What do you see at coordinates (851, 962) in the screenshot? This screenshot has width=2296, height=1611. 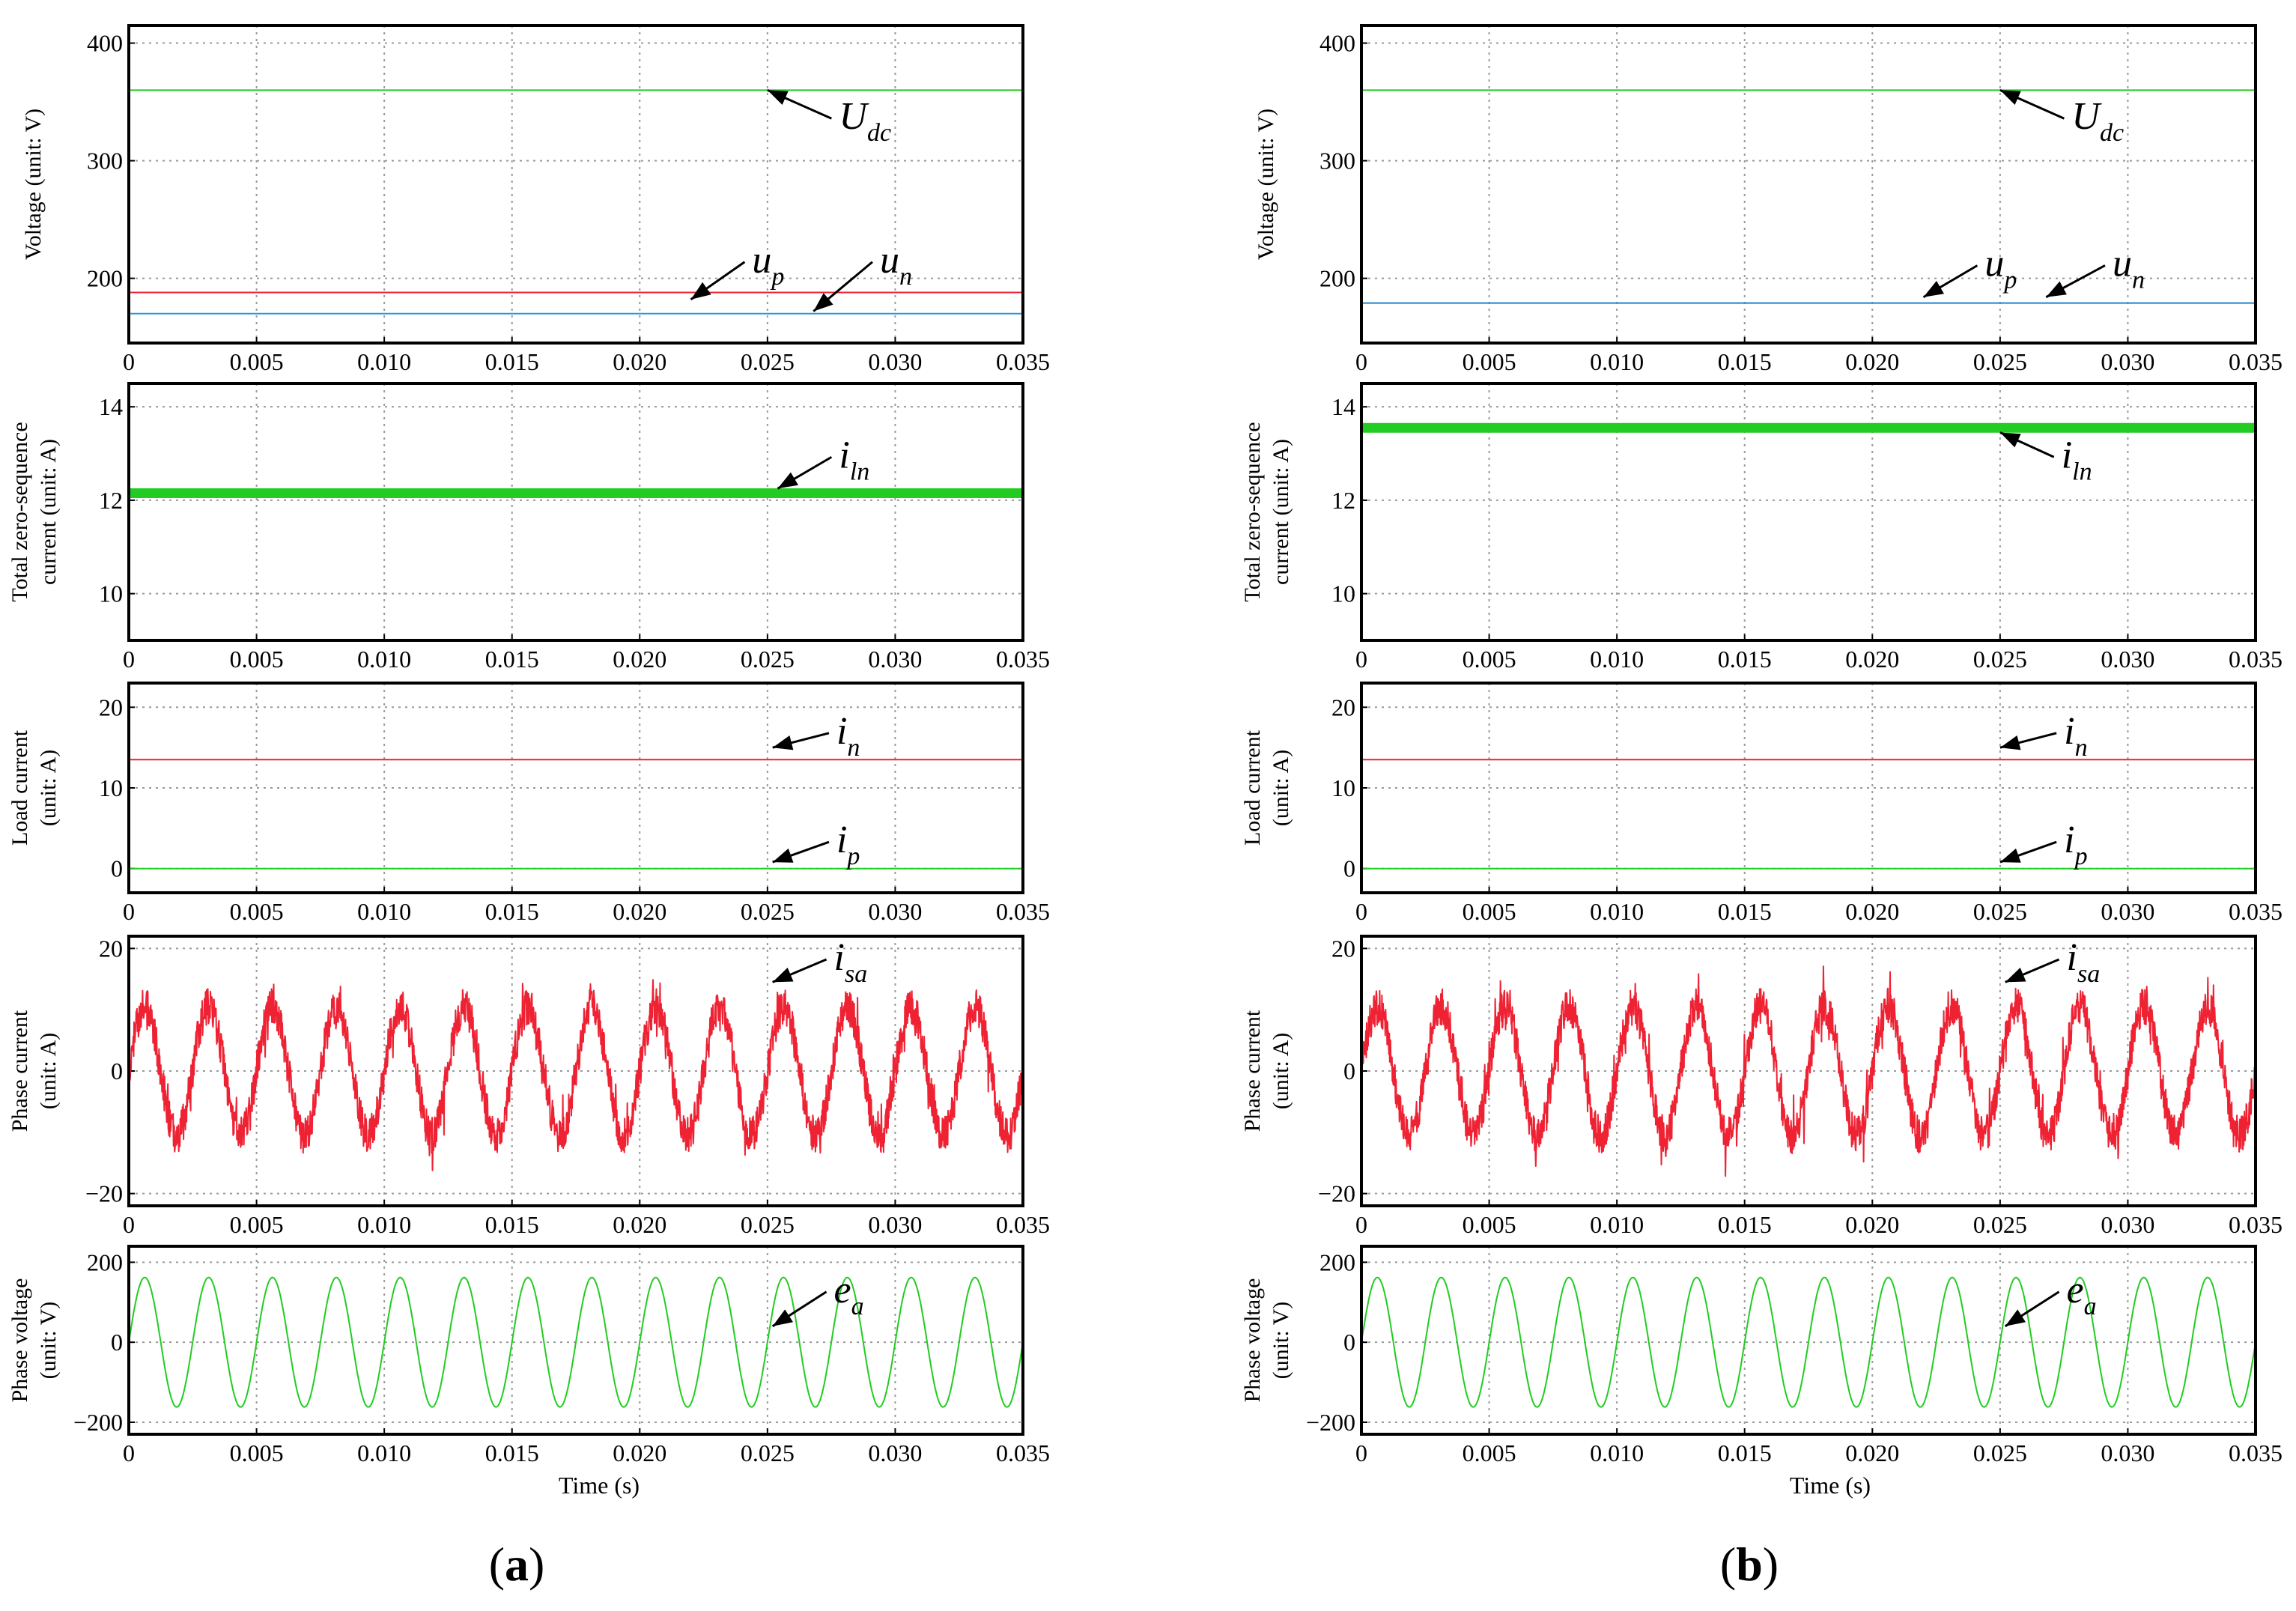 I see `annotation-label: isa` at bounding box center [851, 962].